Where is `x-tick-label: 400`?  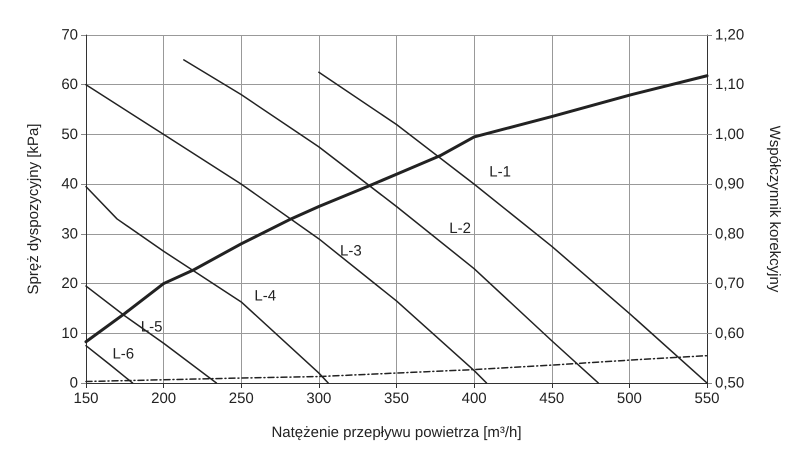
x-tick-label: 400 is located at coordinates (474, 398).